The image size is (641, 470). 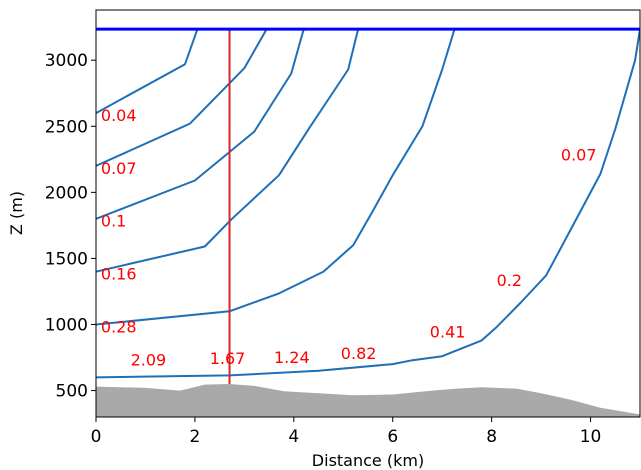 What do you see at coordinates (292, 357) in the screenshot?
I see `contour-label: 1.24` at bounding box center [292, 357].